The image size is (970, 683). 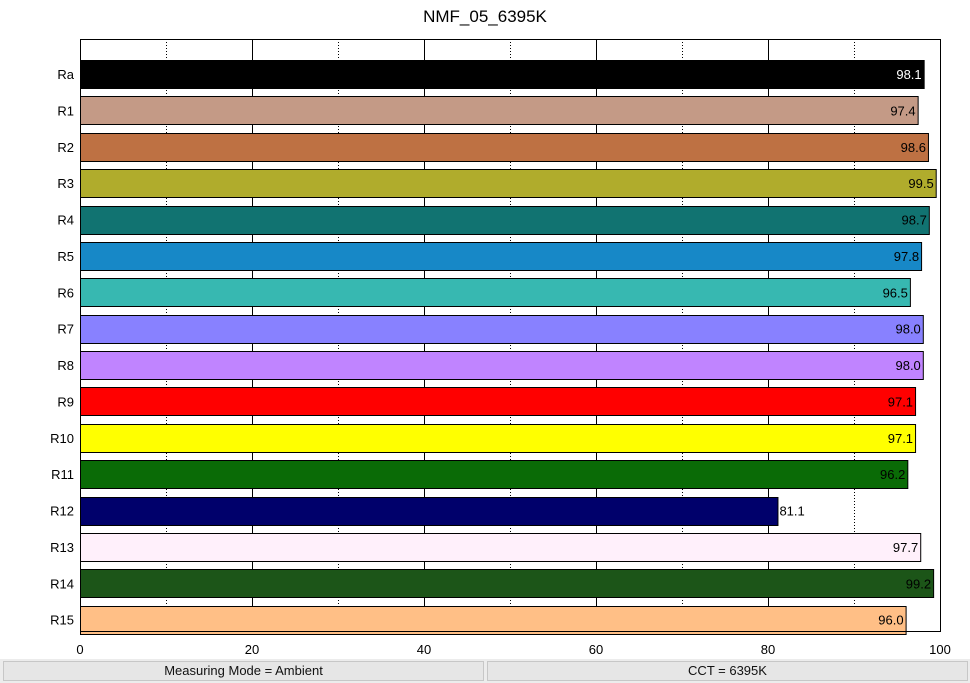 I want to click on value-label-r1: 97.4, so click(x=902, y=110).